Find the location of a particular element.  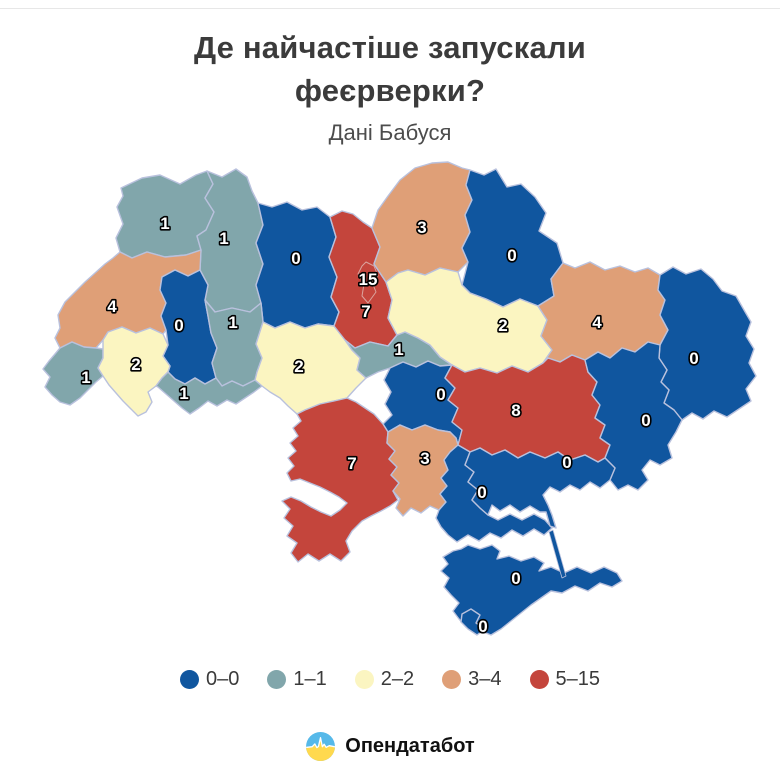

legend-label-2: 2–2 is located at coordinates (397, 679).